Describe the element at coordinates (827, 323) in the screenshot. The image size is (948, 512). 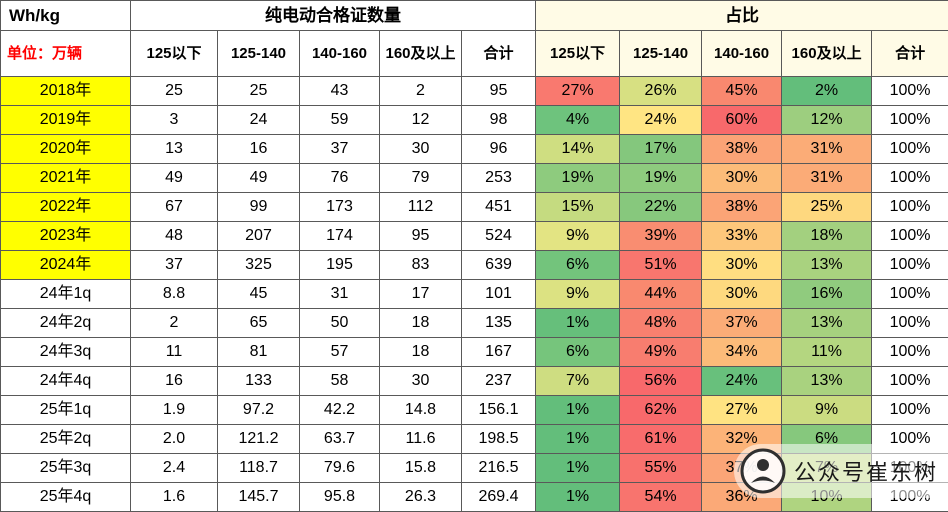
I see `pct-cell: 13%` at that location.